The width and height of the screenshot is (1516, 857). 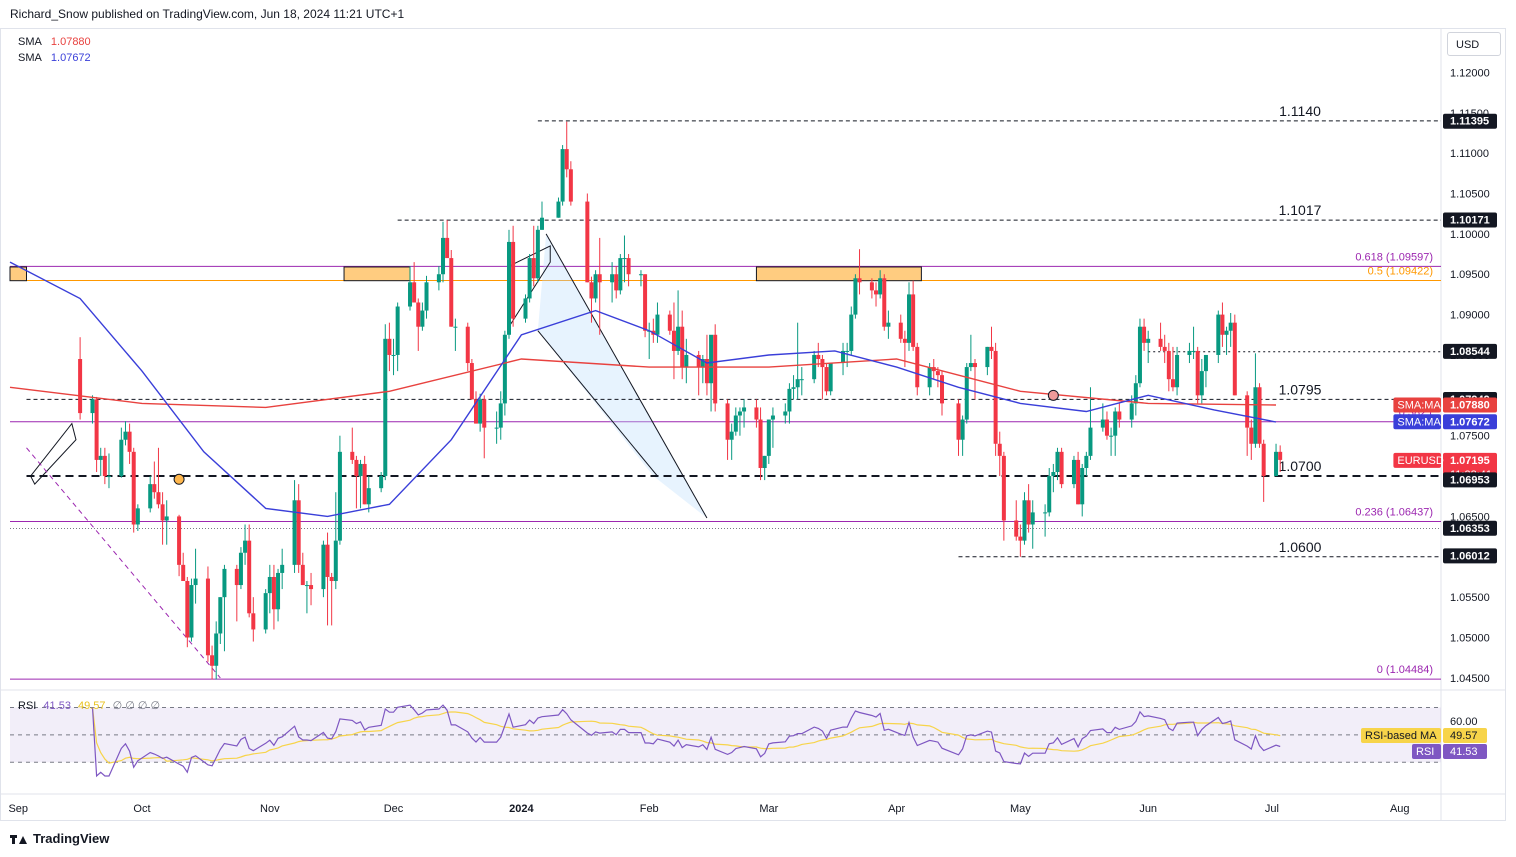 I want to click on rsi-ma-tag: RSI-based MA, so click(x=1401, y=736).